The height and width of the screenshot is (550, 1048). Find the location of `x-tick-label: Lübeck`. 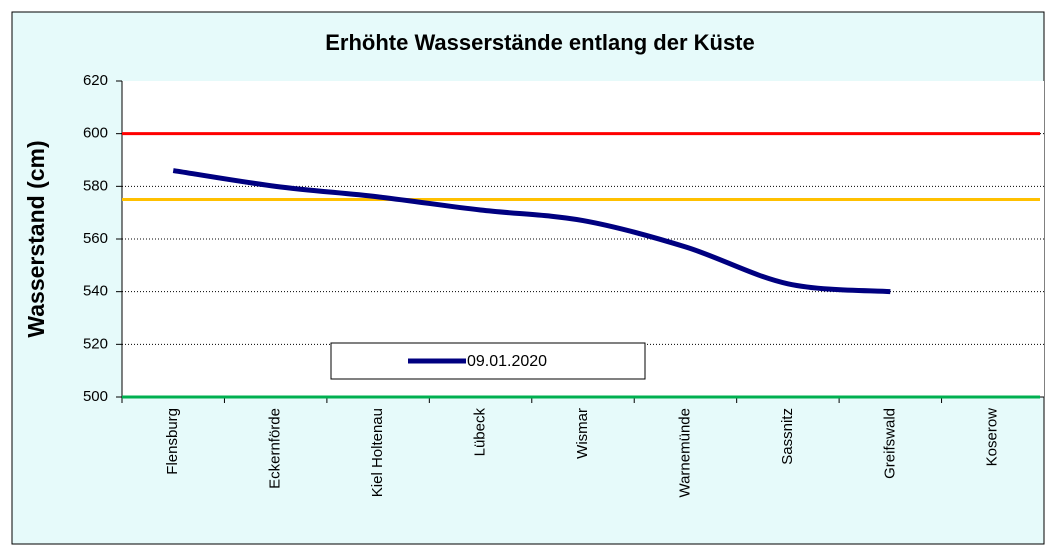

x-tick-label: Lübeck is located at coordinates (480, 432).